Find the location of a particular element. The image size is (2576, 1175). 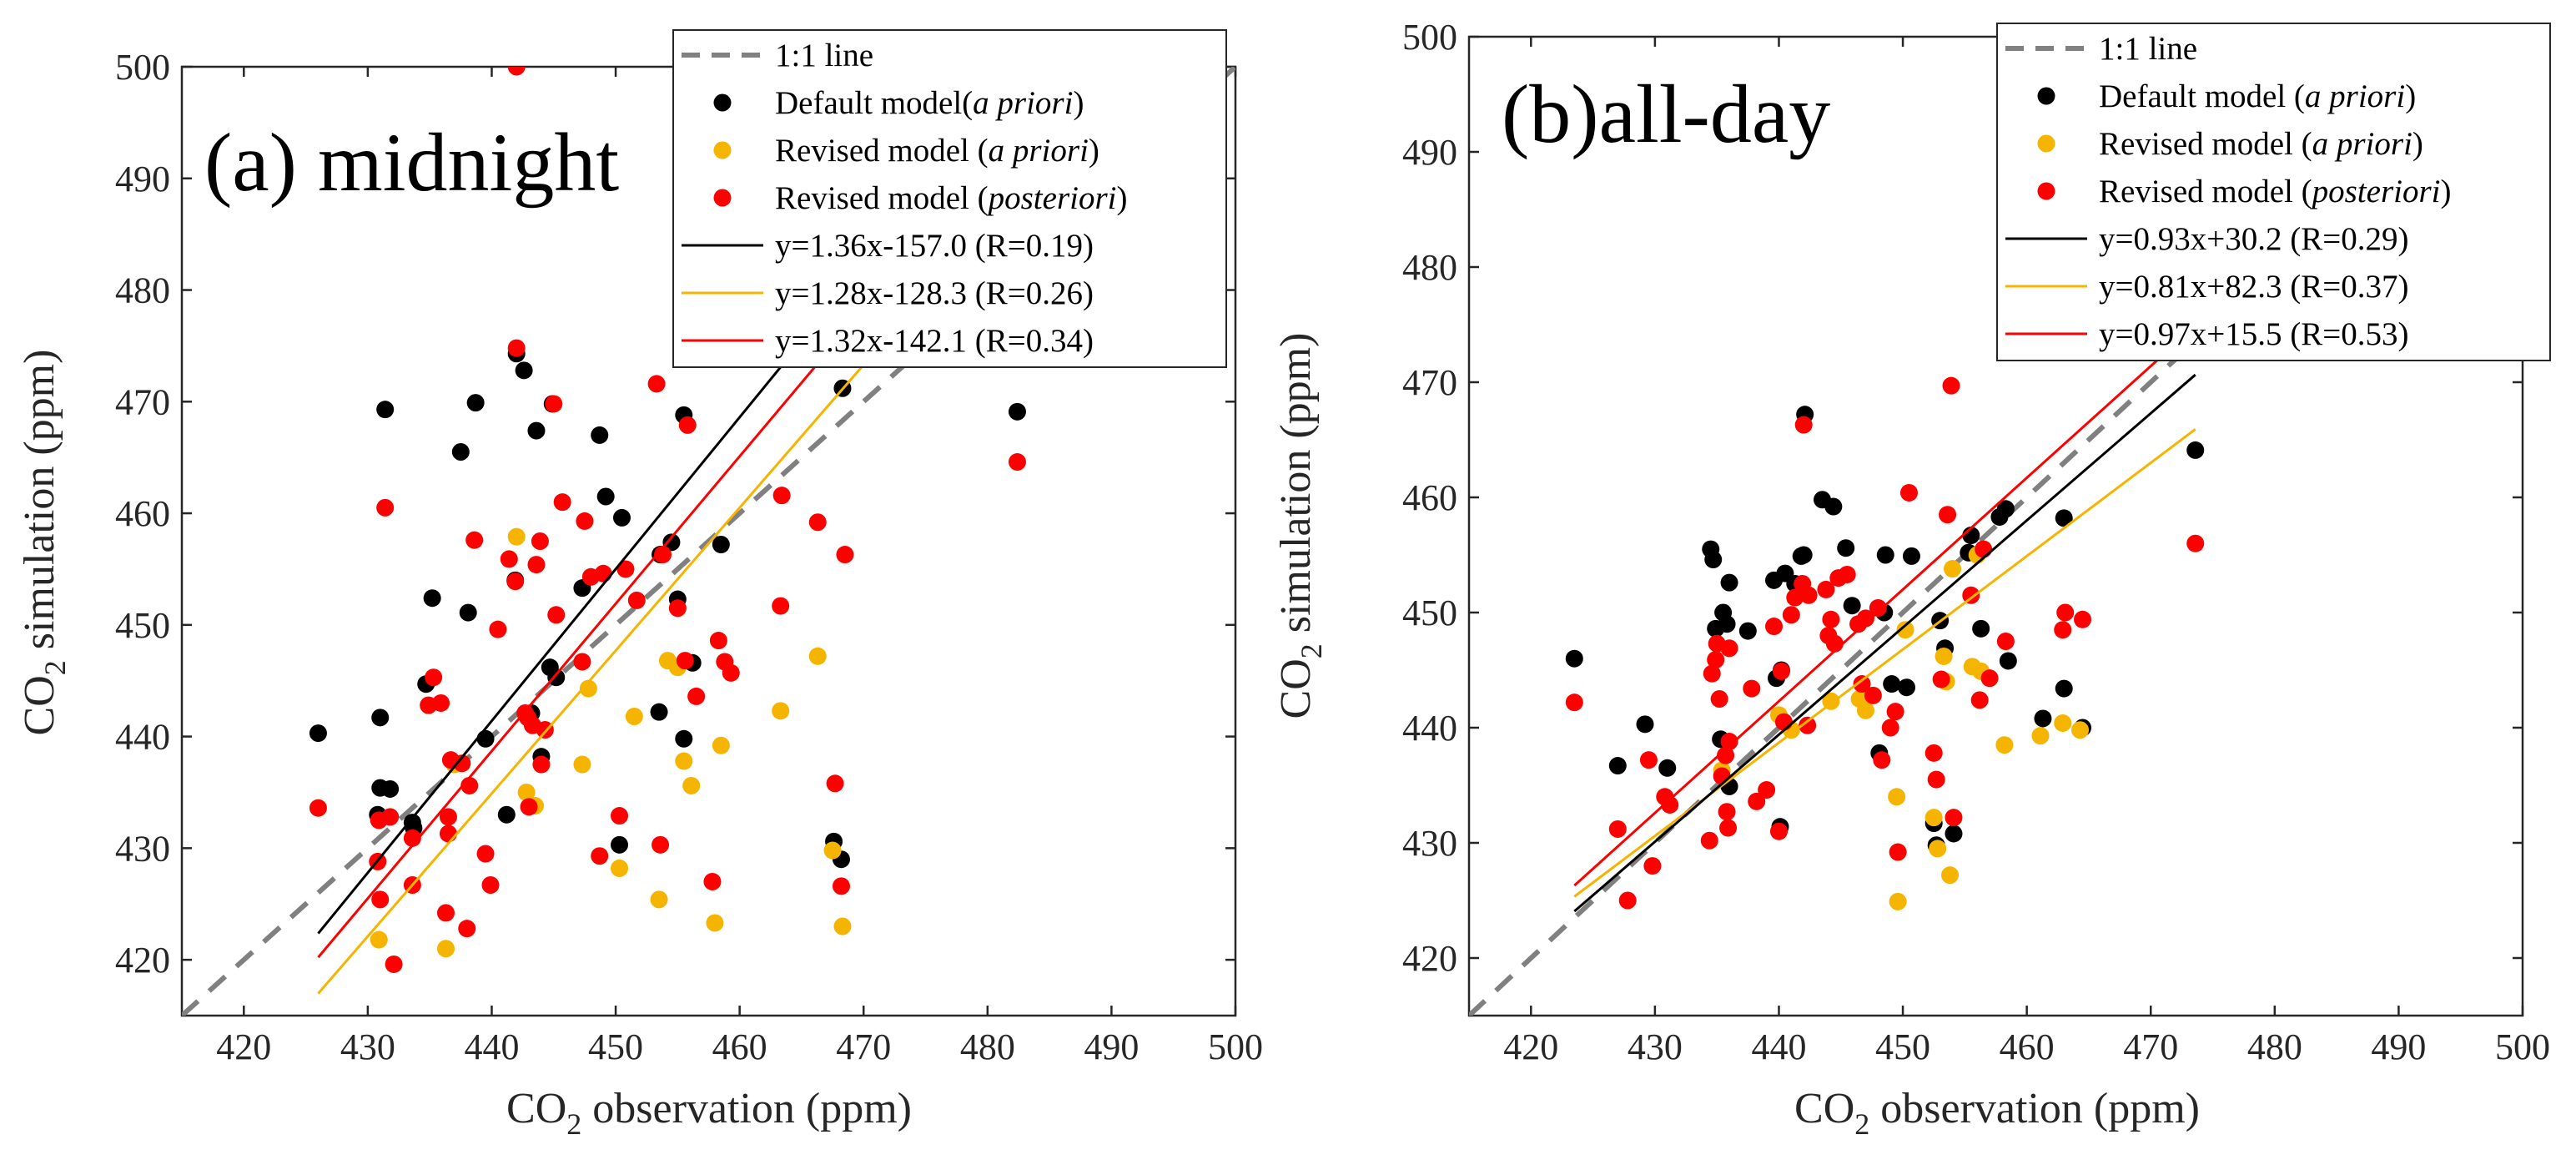

legend-label-fit_prior: y=1.28x-128.3 (R=0.26) is located at coordinates (934, 293).